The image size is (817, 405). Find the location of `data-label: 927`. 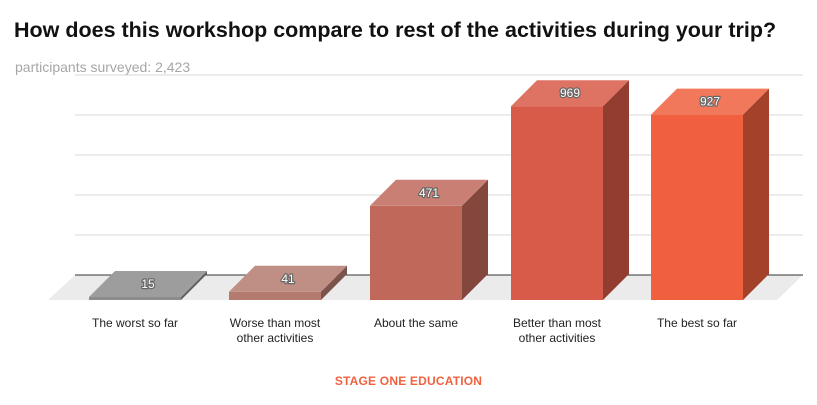

data-label: 927 is located at coordinates (710, 102).